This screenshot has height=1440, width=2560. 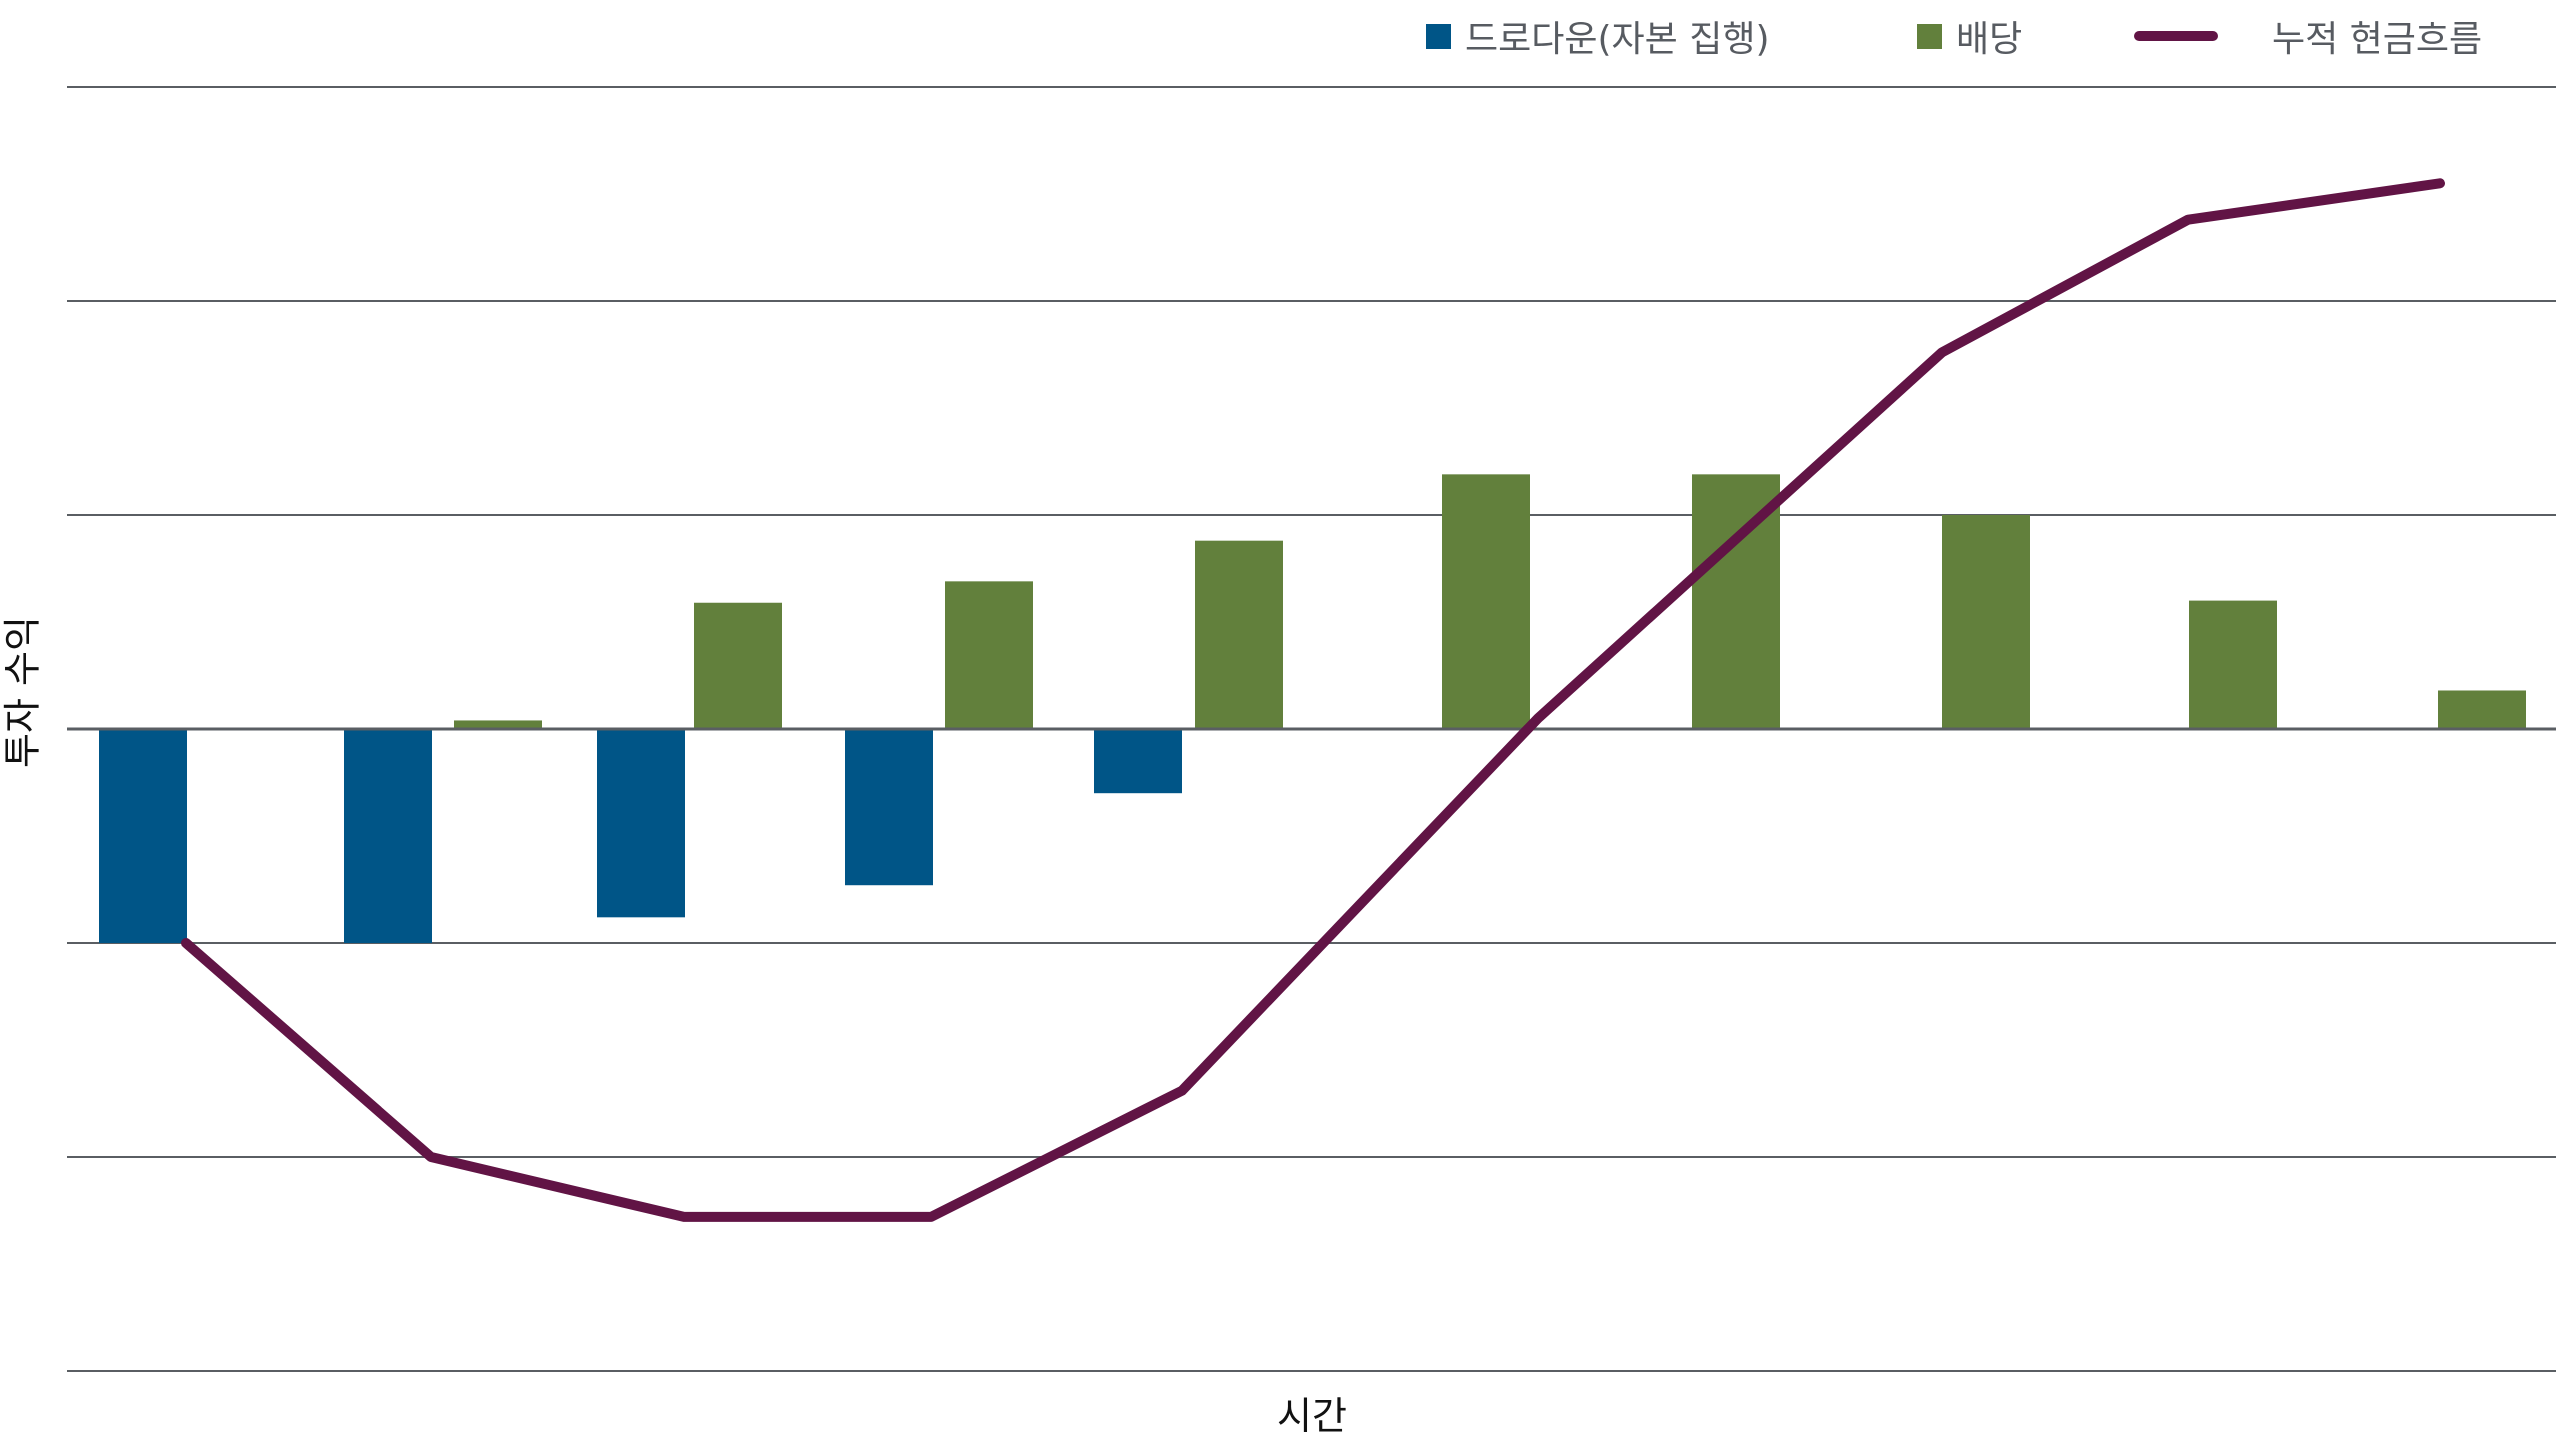 I want to click on legend-item-drawdown: 드로다운(자본 집행), so click(x=1598, y=36).